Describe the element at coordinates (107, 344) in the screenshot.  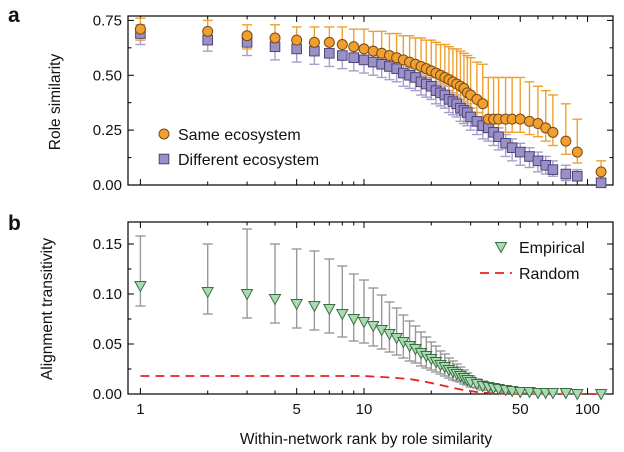
I see `panel-b-y-tick-label: 0.05` at that location.